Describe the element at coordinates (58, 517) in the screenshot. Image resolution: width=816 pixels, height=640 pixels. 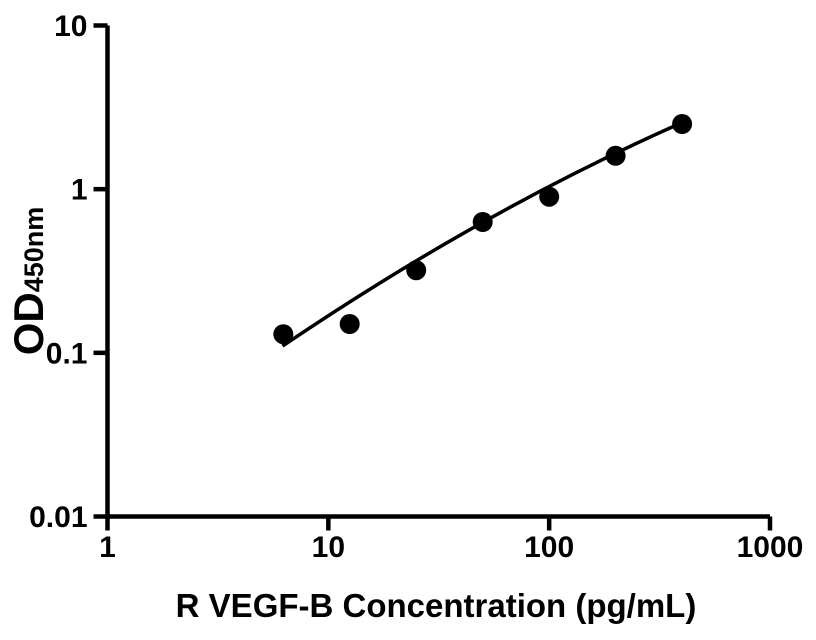
I see `y-axis-tick-label-0.01: 0.01` at that location.